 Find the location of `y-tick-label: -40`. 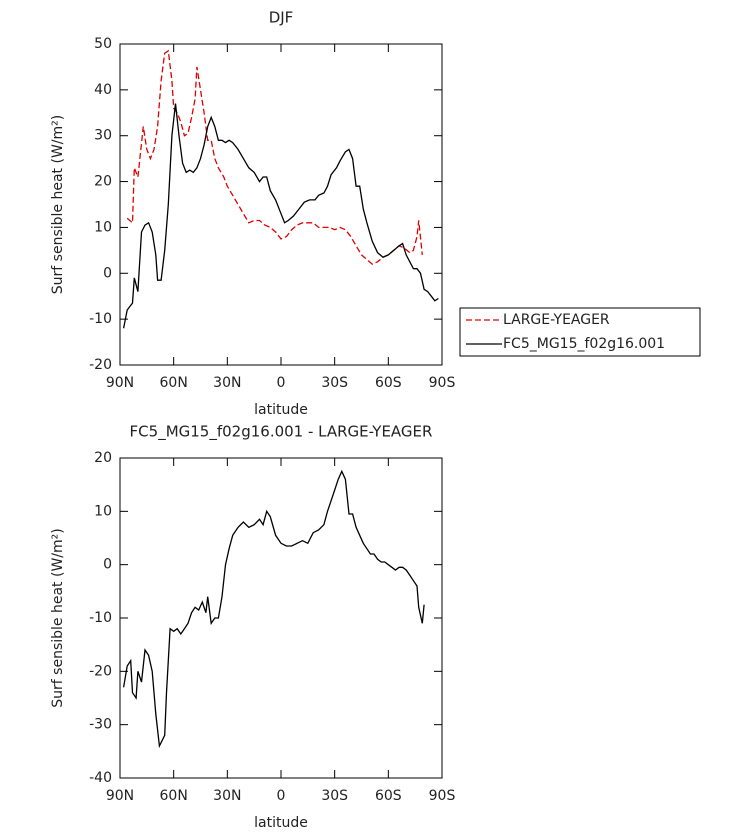

y-tick-label: -40 is located at coordinates (100, 778).